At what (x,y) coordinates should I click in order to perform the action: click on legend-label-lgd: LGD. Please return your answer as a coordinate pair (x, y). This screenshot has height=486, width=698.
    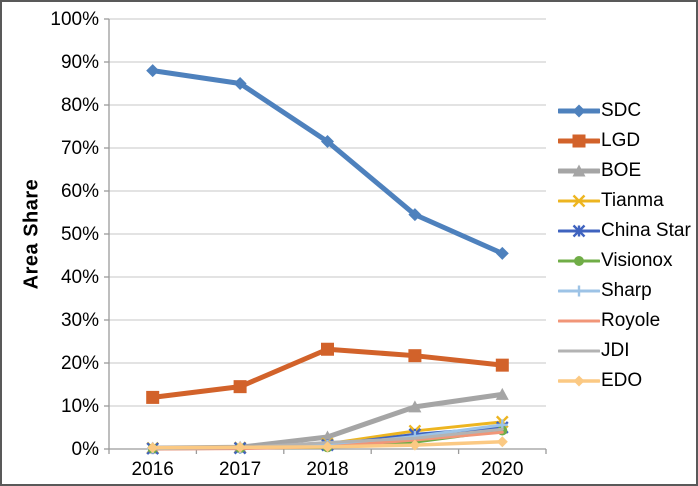
    Looking at the image, I should click on (621, 140).